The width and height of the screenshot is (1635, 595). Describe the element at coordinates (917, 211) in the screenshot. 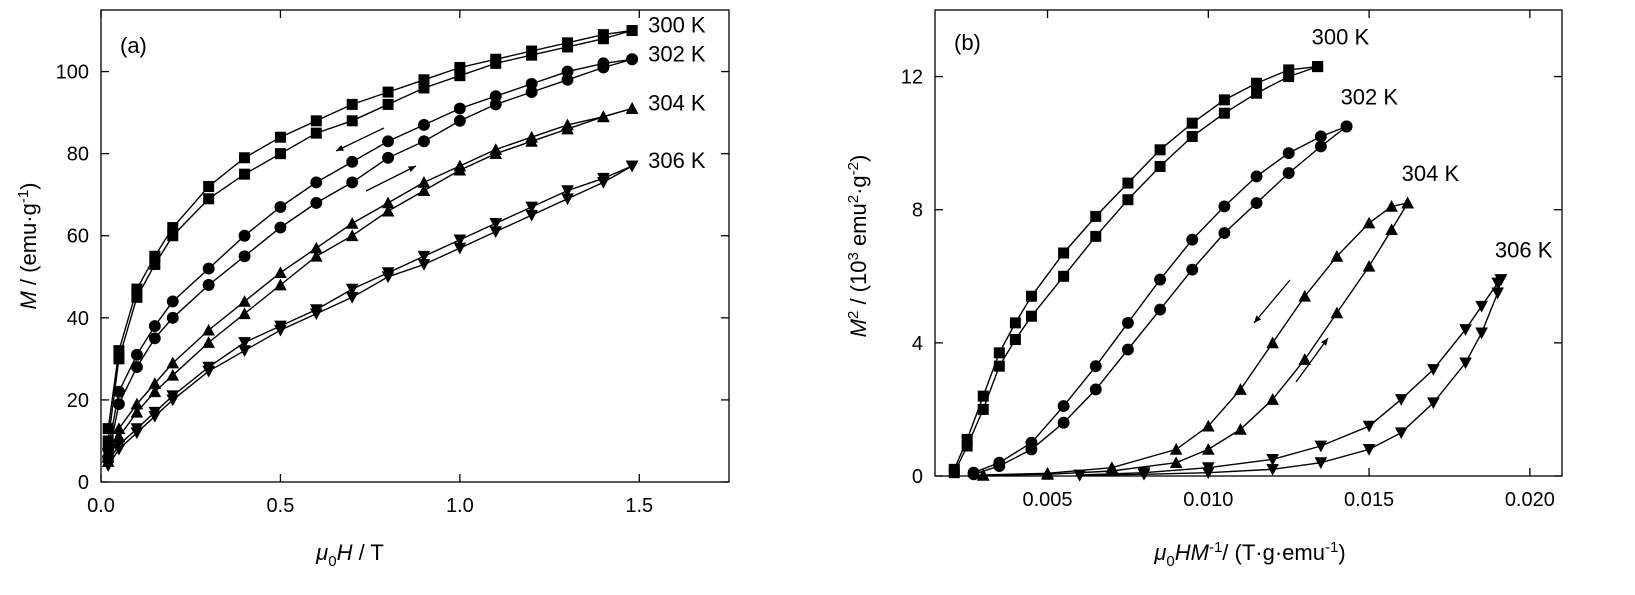

I see `y-tick-label-b: 8` at that location.